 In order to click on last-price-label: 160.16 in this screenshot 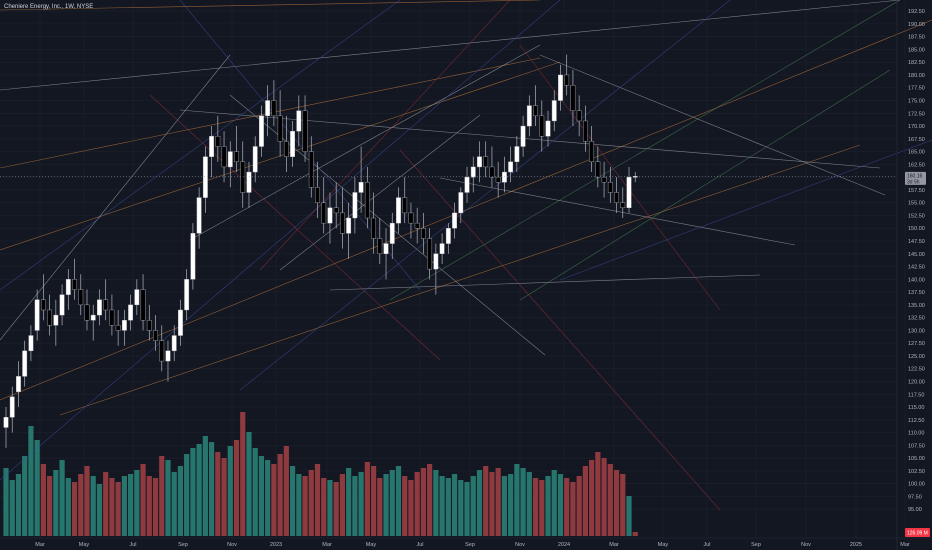, I will do `click(915, 176)`.